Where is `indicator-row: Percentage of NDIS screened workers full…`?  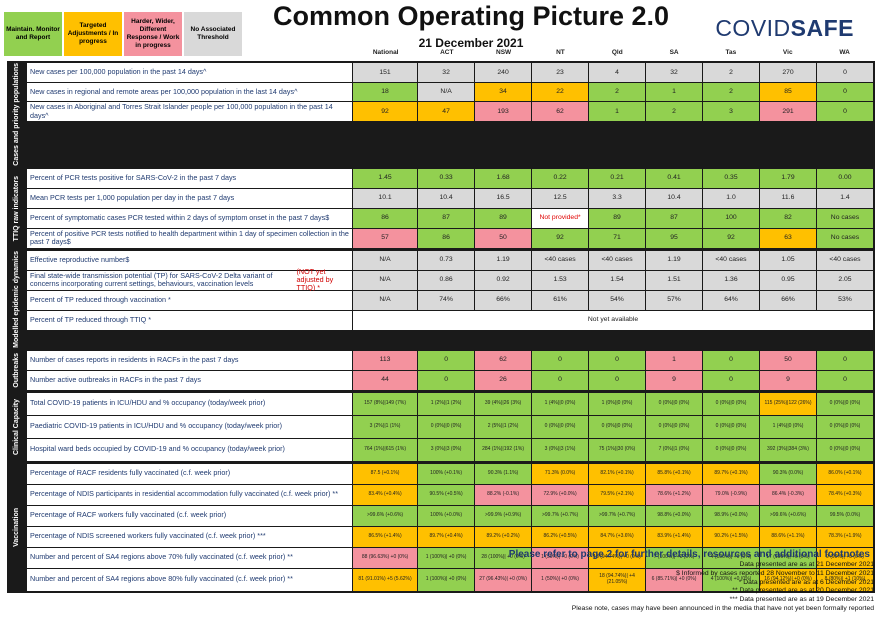 indicator-row: Percentage of NDIS screened workers full… is located at coordinates (450, 536).